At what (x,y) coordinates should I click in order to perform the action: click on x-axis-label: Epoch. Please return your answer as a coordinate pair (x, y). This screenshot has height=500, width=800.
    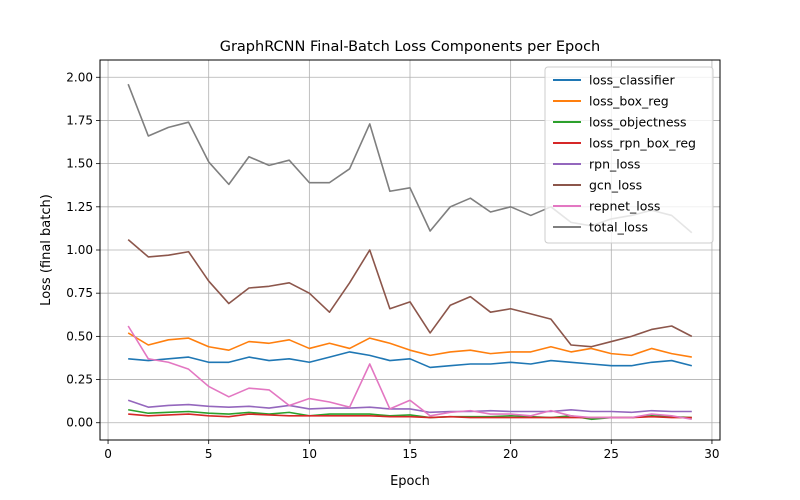
    Looking at the image, I should click on (410, 481).